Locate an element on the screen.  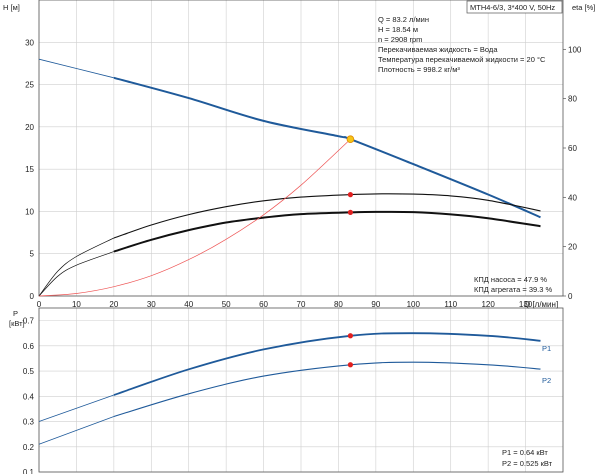
p1-value-label: P1 = 0.64 кВт is located at coordinates (525, 452).